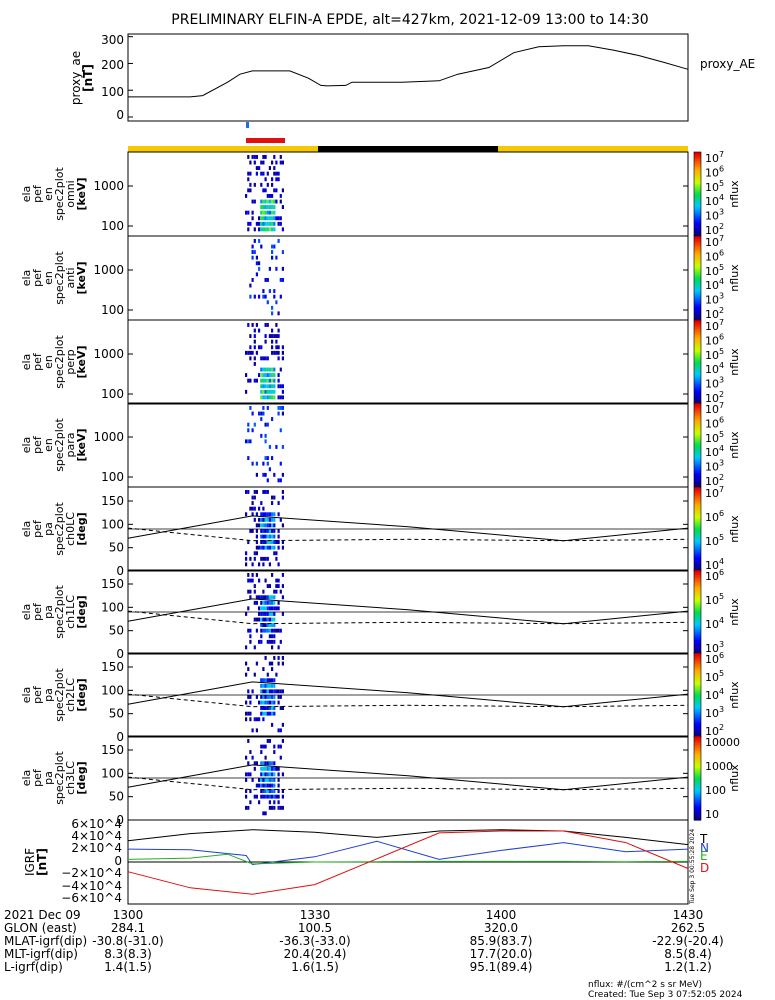 The image size is (775, 1000). Describe the element at coordinates (112, 607) in the screenshot. I see `spectrogram-ytick: 100` at that location.